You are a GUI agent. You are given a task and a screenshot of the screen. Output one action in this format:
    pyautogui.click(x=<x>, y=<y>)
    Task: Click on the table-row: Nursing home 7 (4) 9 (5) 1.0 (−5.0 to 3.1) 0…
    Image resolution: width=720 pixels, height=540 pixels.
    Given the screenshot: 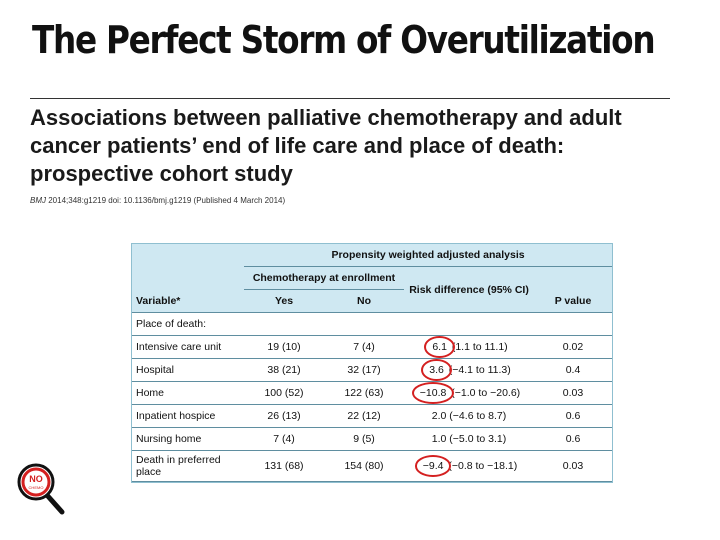 What is the action you would take?
    pyautogui.click(x=372, y=439)
    